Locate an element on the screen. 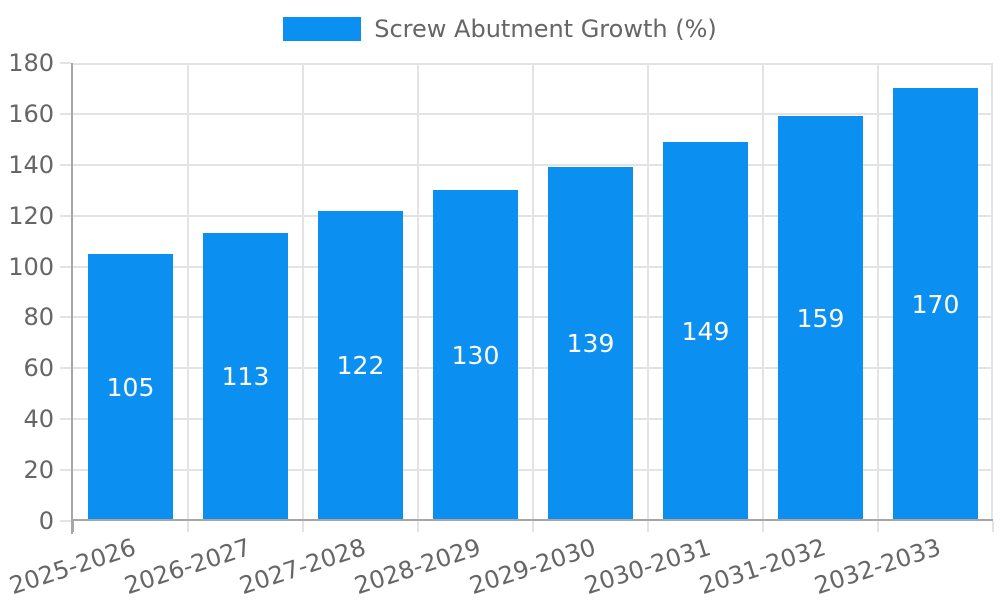 The image size is (1000, 600). bar-value-label: 170 is located at coordinates (935, 304).